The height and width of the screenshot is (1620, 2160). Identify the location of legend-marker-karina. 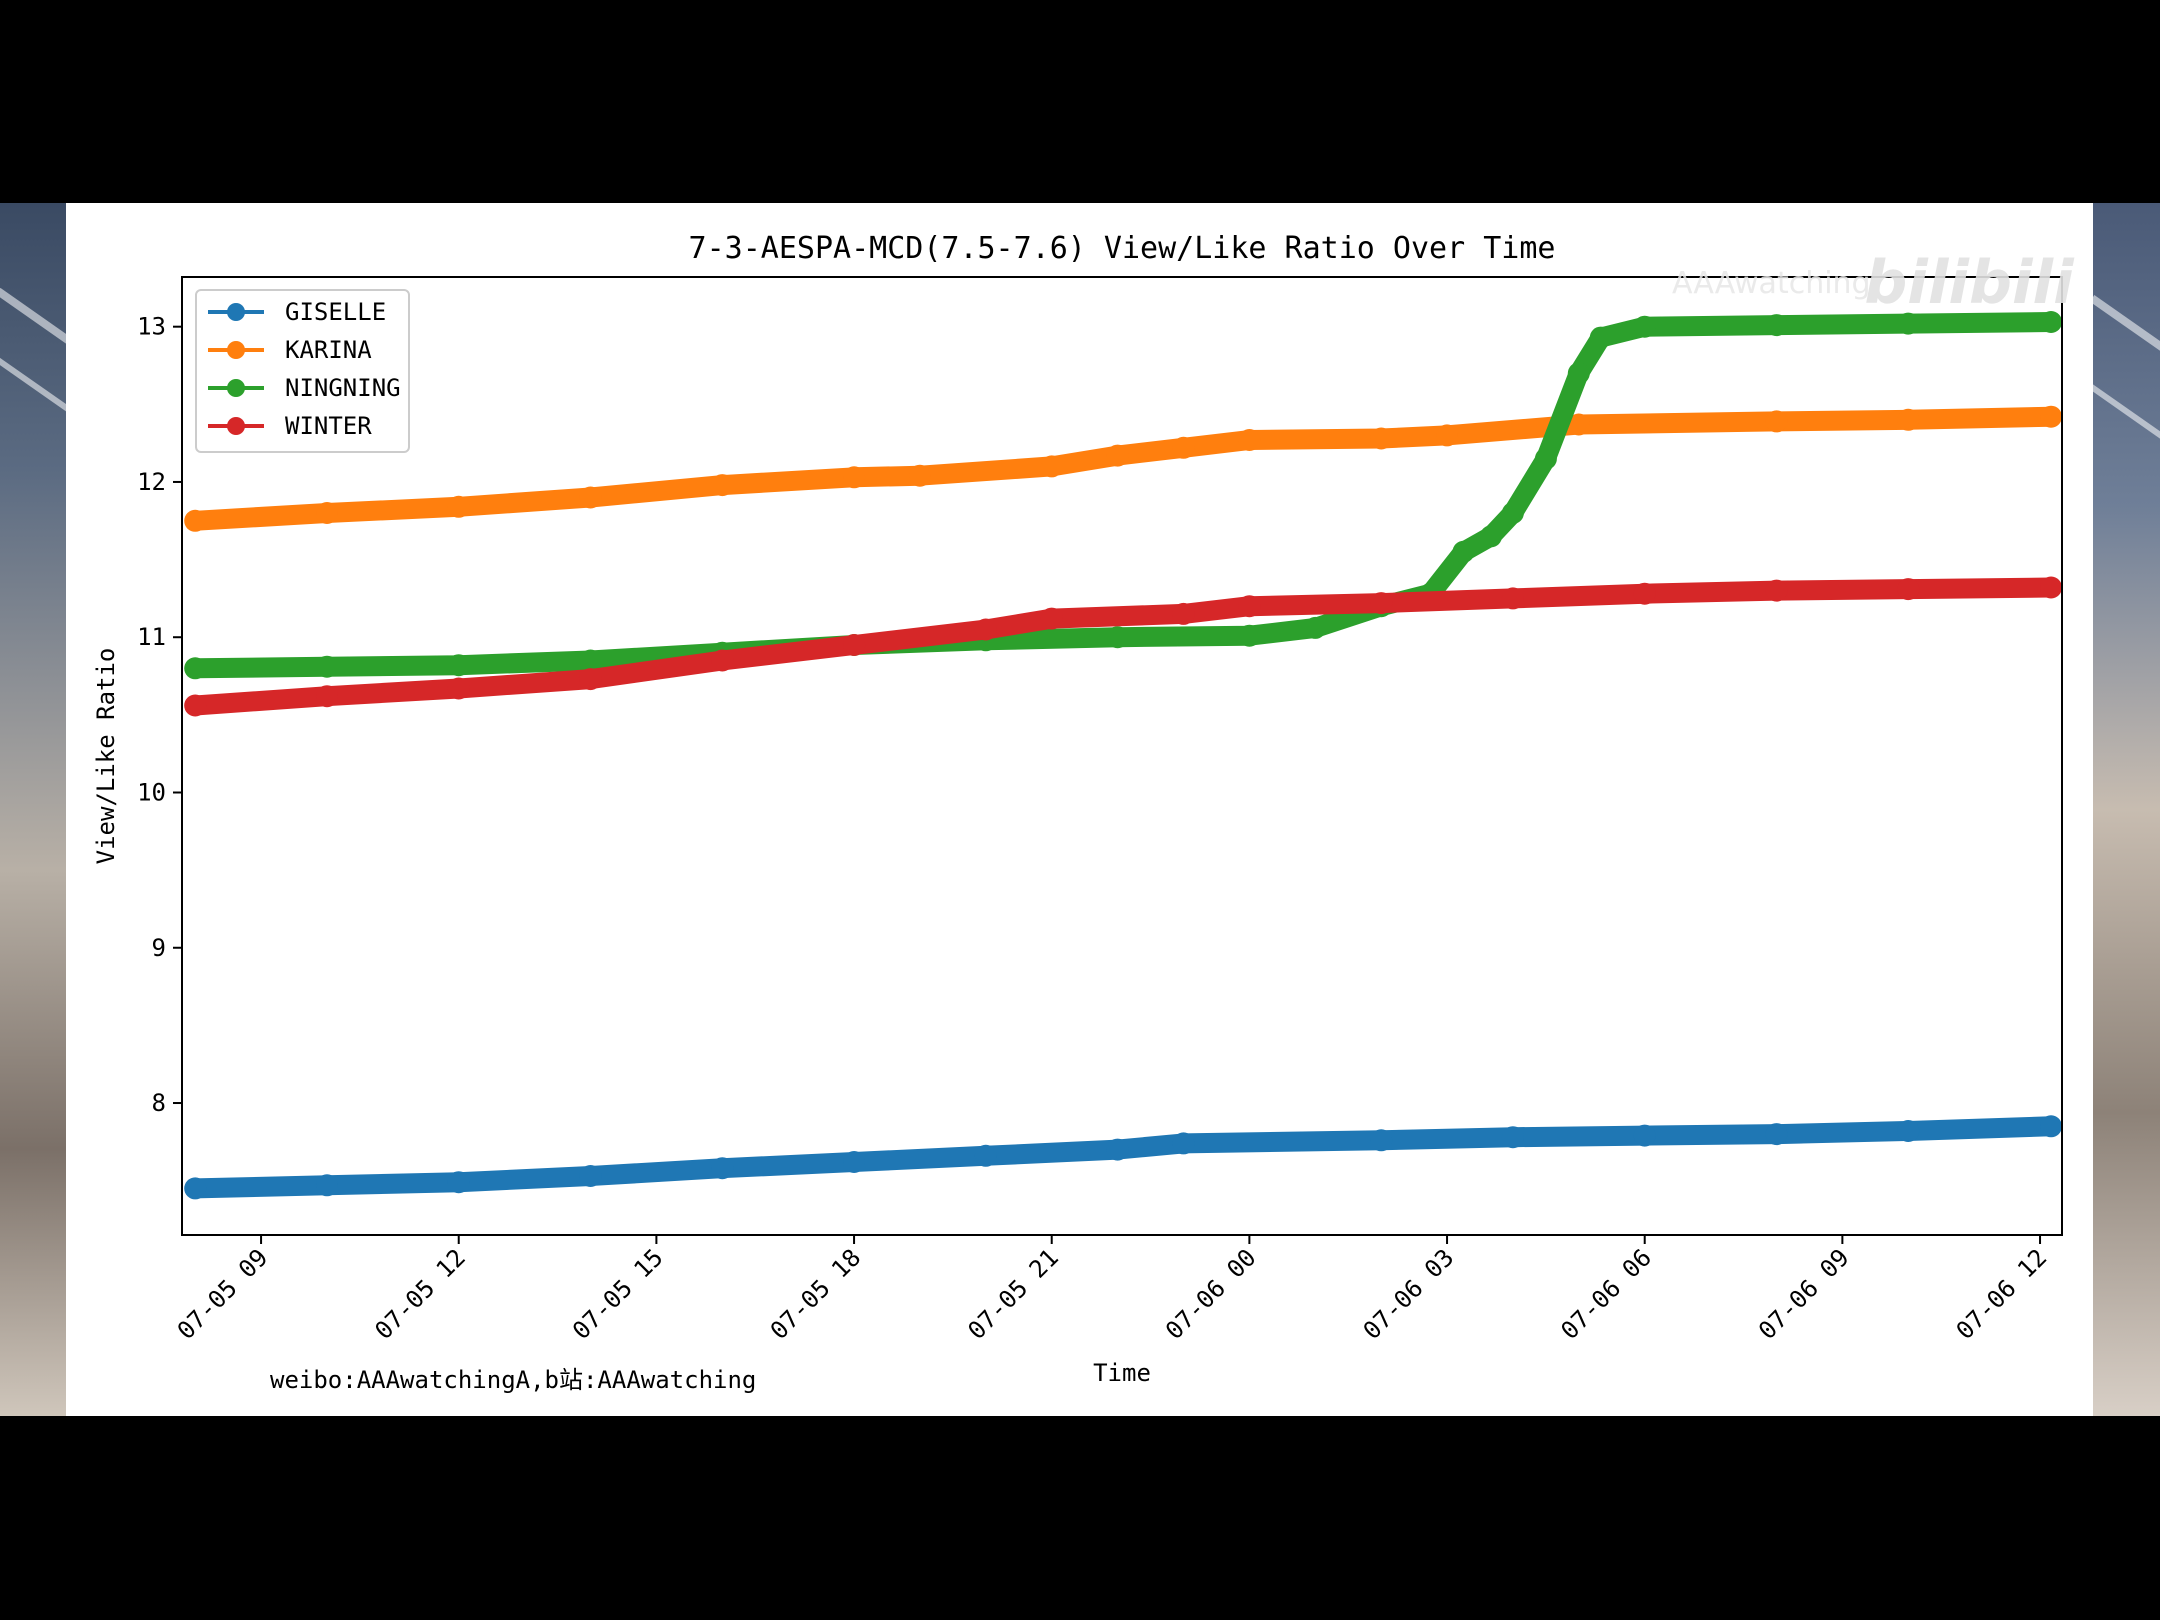
(236, 350).